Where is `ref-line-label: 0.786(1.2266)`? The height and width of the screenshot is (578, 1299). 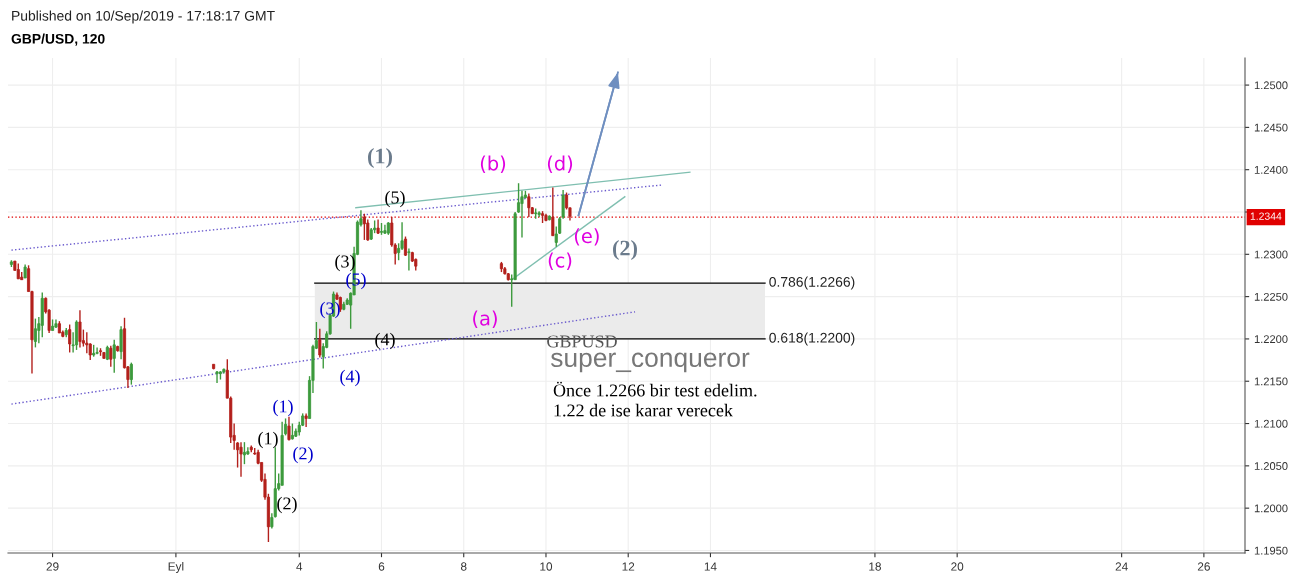
ref-line-label: 0.786(1.2266) is located at coordinates (812, 283).